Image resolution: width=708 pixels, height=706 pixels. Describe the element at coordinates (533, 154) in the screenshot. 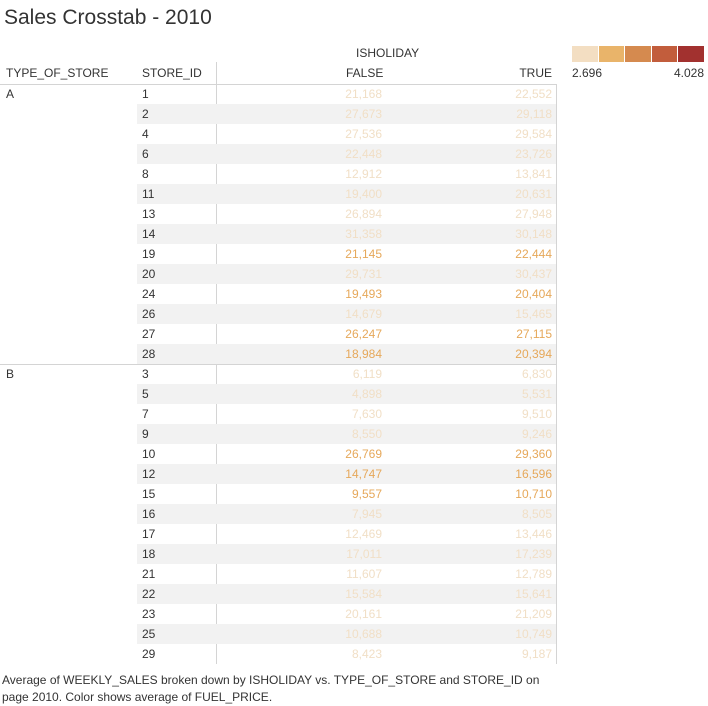

I see `true-value-cell: 23,726` at that location.